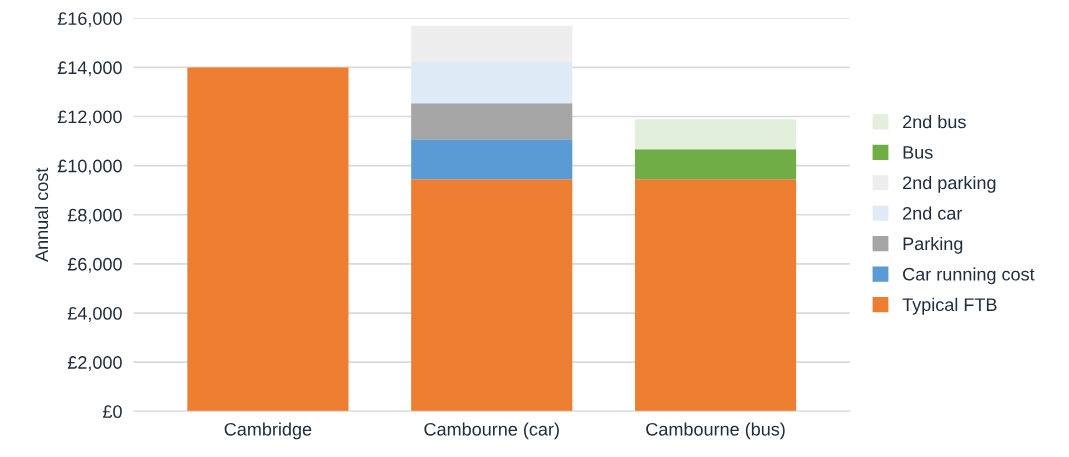  What do you see at coordinates (94, 265) in the screenshot?
I see `y-tick-label: £6,000` at bounding box center [94, 265].